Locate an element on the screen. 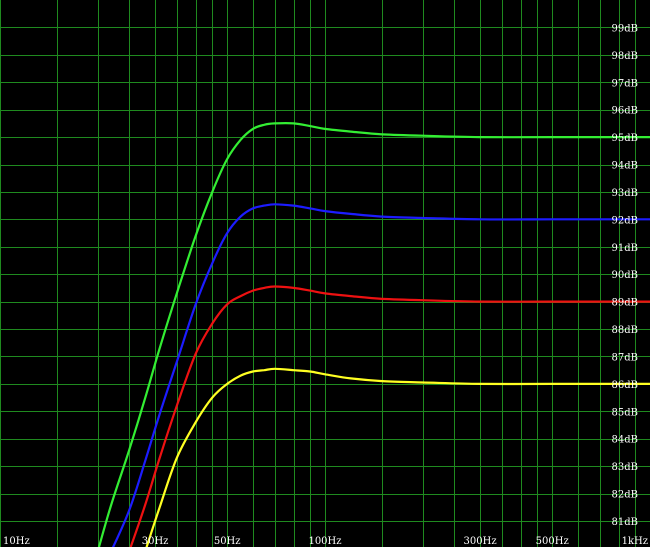 Image resolution: width=650 pixels, height=547 pixels. x-tick-label: 100Hz is located at coordinates (324, 541).